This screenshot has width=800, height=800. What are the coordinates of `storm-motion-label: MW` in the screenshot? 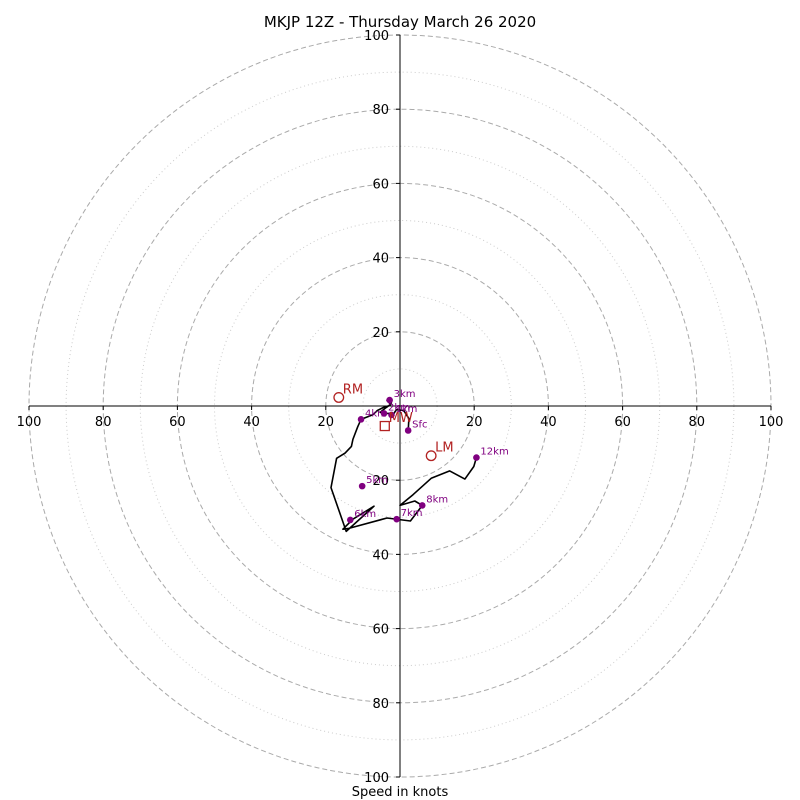 It's located at (401, 418).